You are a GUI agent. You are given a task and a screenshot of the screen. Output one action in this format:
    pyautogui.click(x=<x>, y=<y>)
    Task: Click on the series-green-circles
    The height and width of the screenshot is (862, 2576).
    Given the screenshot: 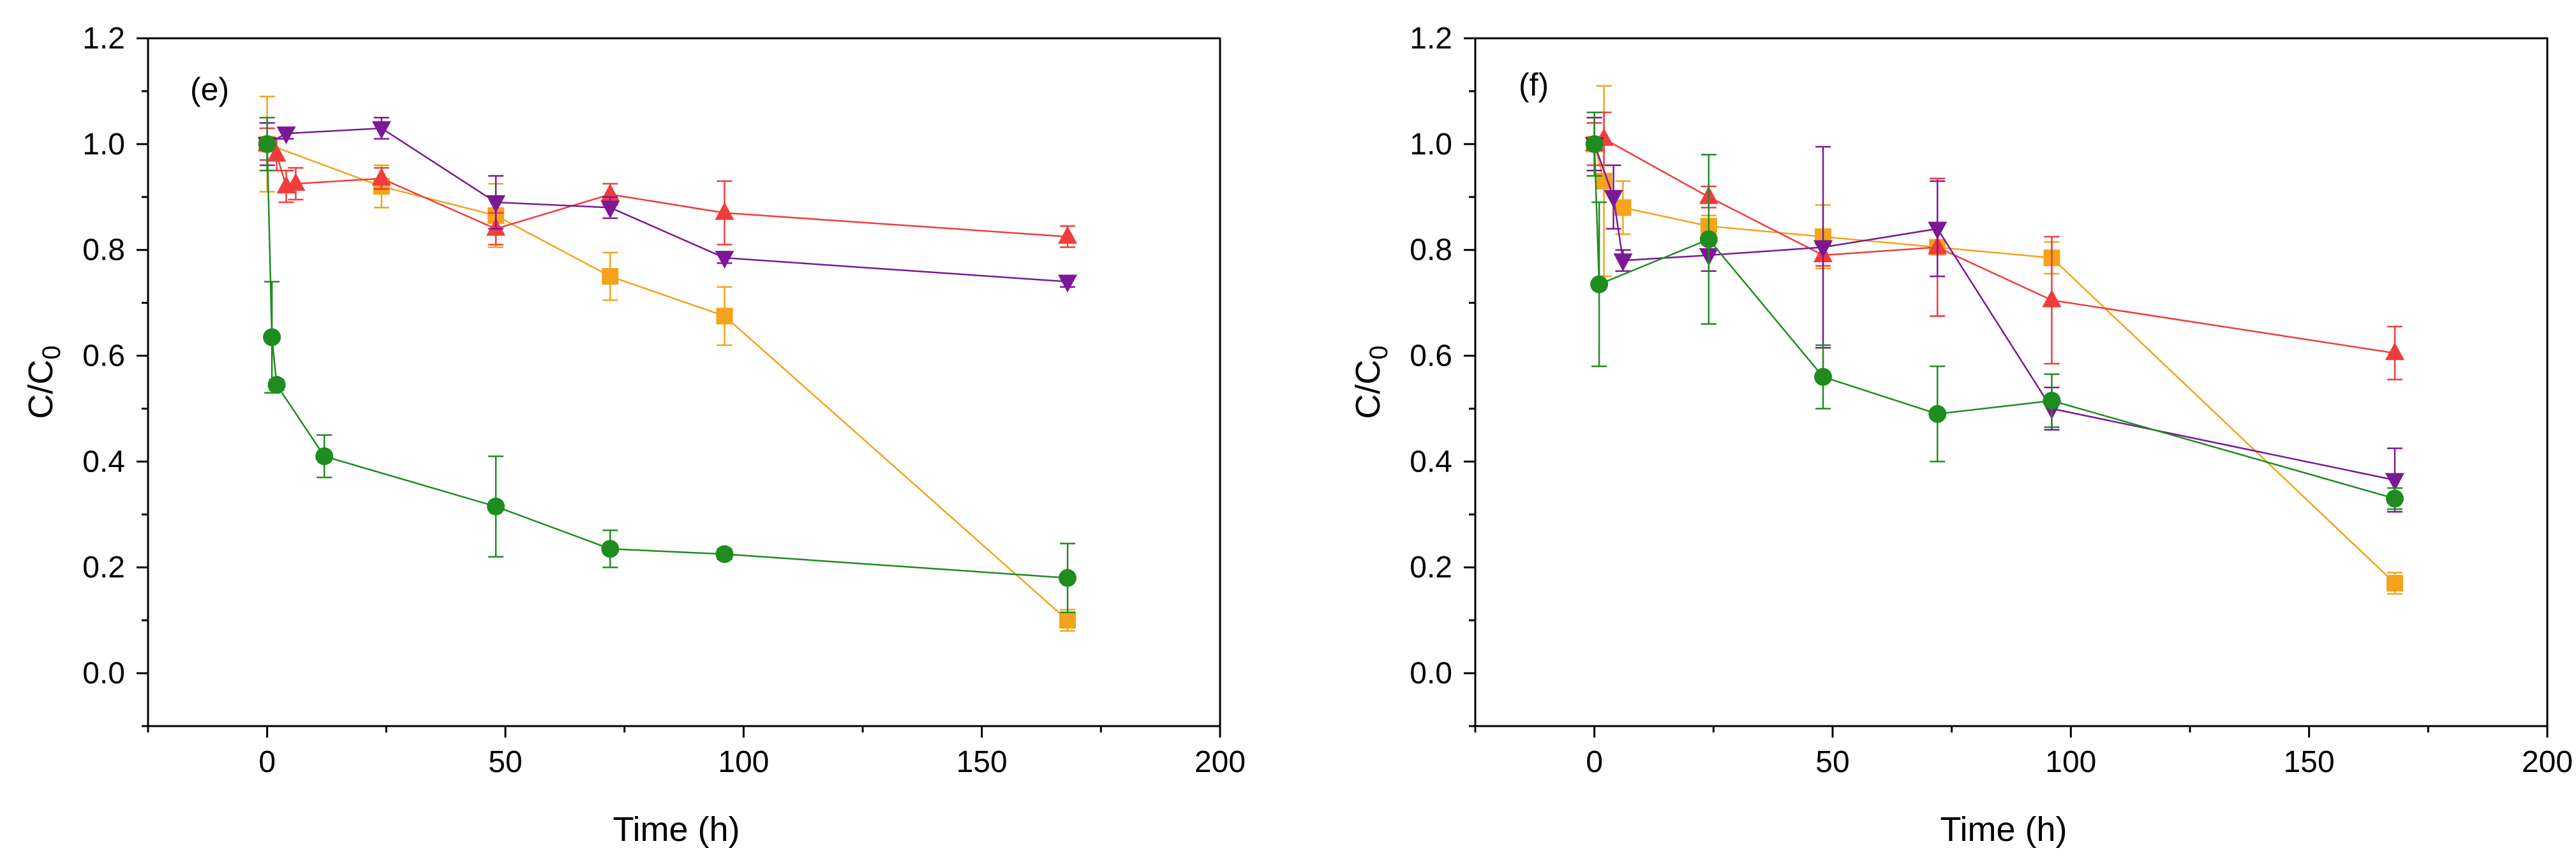 What is the action you would take?
    pyautogui.click(x=1994, y=310)
    